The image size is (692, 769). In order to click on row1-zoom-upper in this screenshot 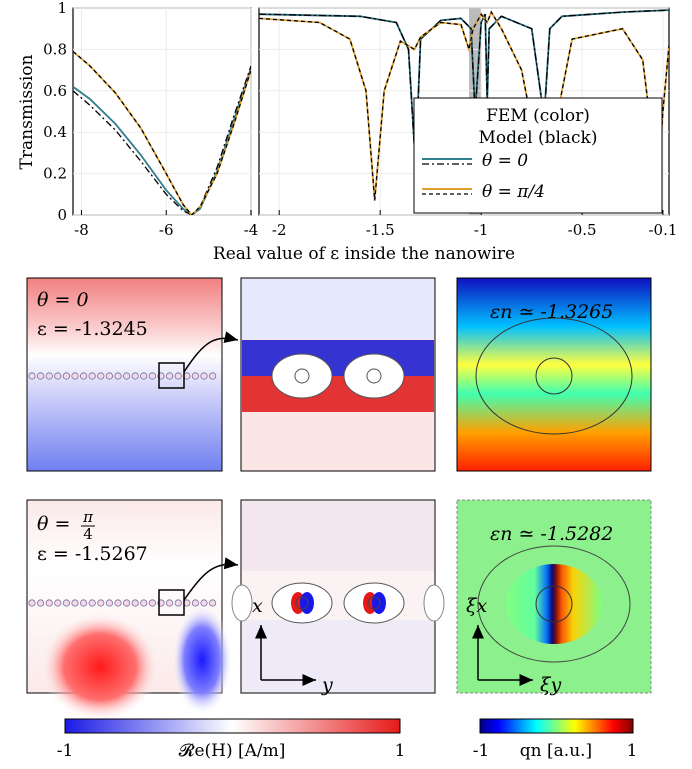, I will do `click(338, 309)`.